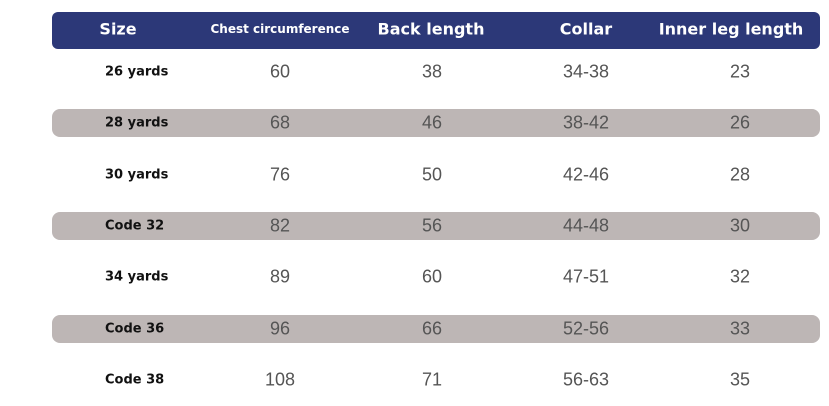  What do you see at coordinates (135, 380) in the screenshot?
I see `size-cell: Code 38` at bounding box center [135, 380].